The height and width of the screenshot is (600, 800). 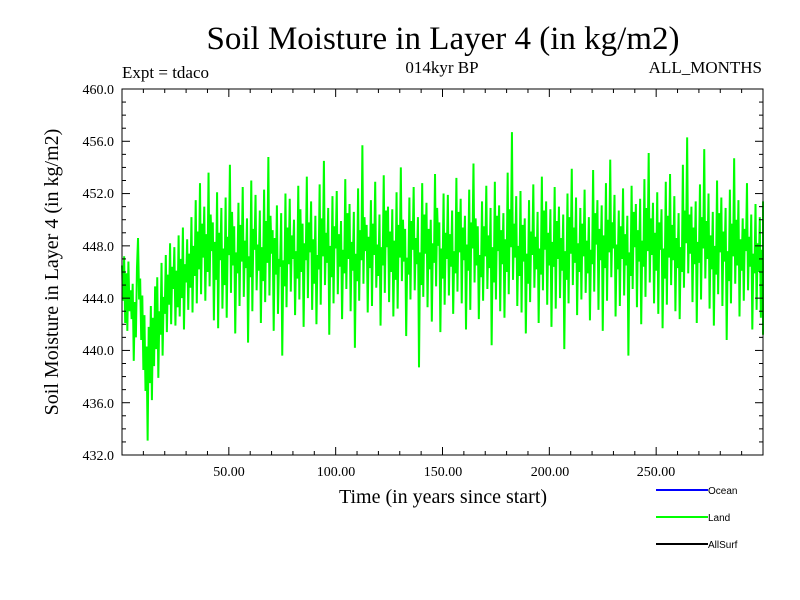 What do you see at coordinates (99, 404) in the screenshot?
I see `y-tick-label-436: 436.0` at bounding box center [99, 404].